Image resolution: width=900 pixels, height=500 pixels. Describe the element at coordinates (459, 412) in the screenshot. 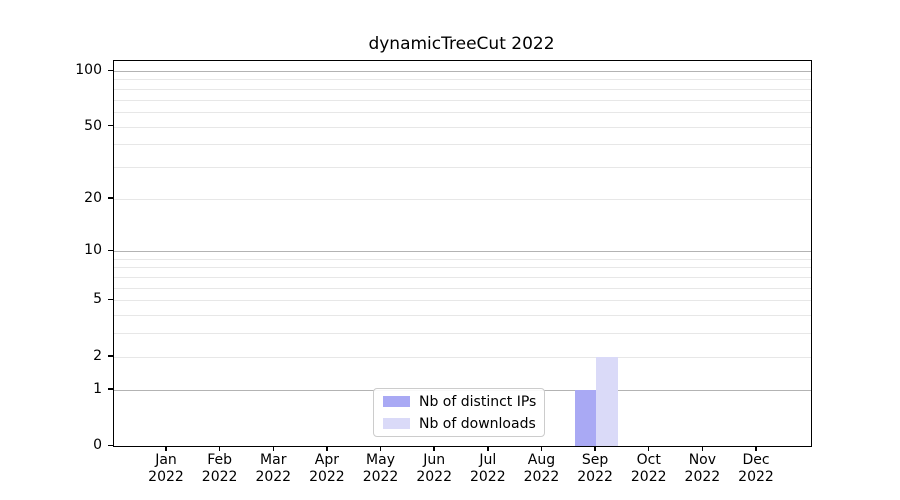

I see `legend: Nb of distinct IPs Nb of downloads` at that location.